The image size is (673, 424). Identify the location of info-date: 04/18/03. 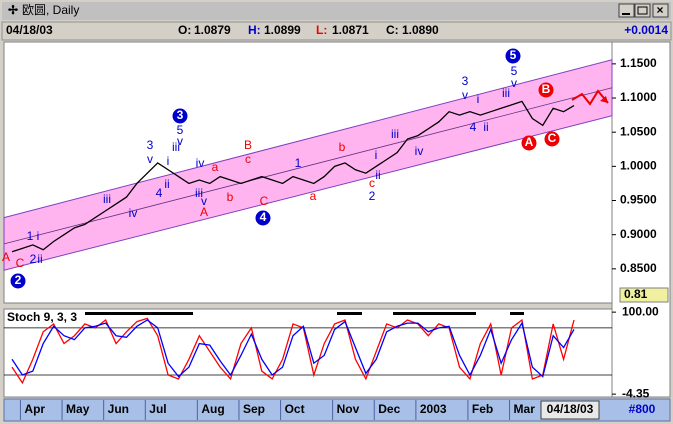
(29, 30).